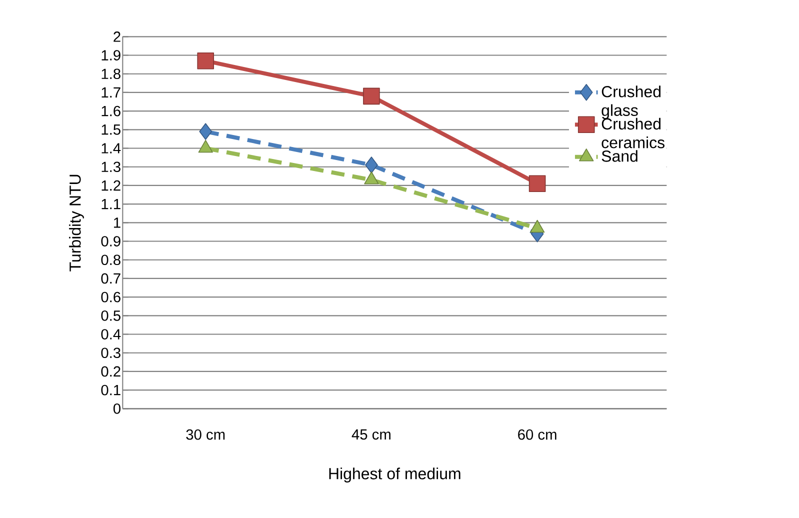 Image resolution: width=799 pixels, height=518 pixels. What do you see at coordinates (205, 434) in the screenshot?
I see `x-tick-label: 30 cm` at bounding box center [205, 434].